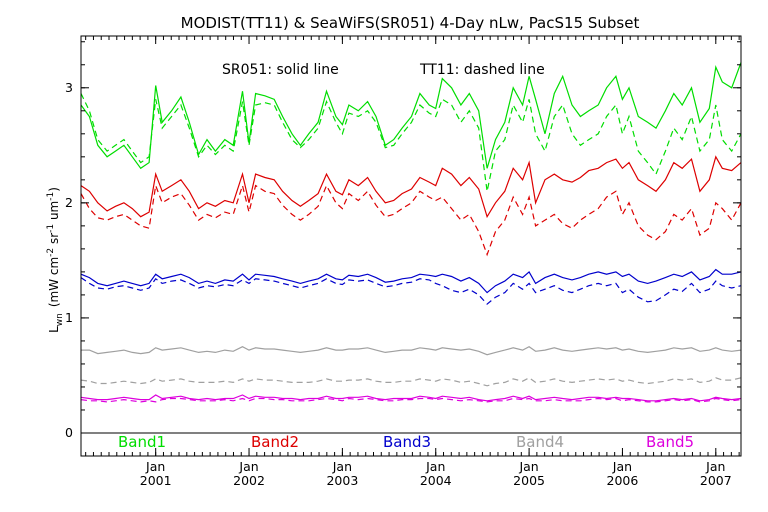 The image size is (768, 512). Describe the element at coordinates (55, 260) in the screenshot. I see `y-axis-label: Lwn(mW cm-2 sr-1 um-1)` at that location.